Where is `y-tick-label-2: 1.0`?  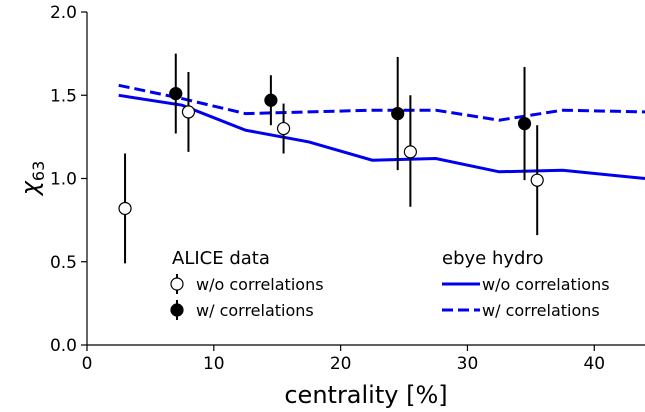 y-tick-label-2: 1.0 is located at coordinates (63, 180).